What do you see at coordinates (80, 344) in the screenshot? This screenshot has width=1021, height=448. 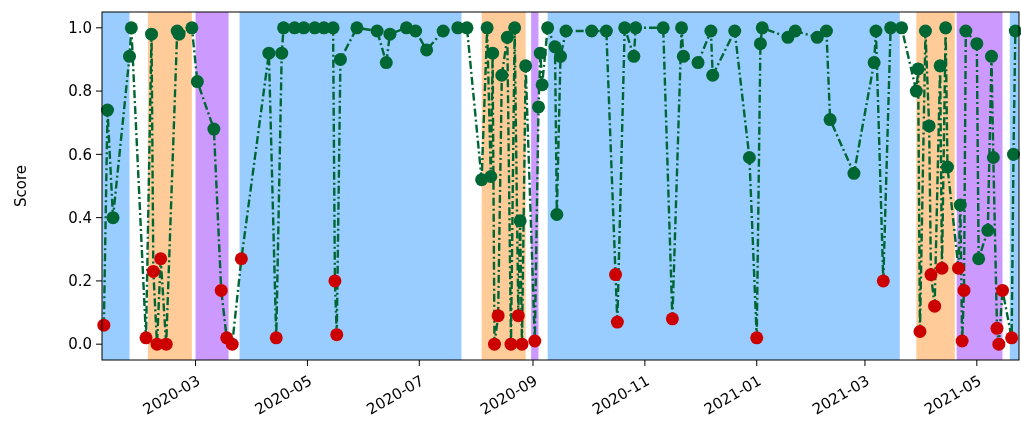 I see `y-tick-label: 0.0` at bounding box center [80, 344].